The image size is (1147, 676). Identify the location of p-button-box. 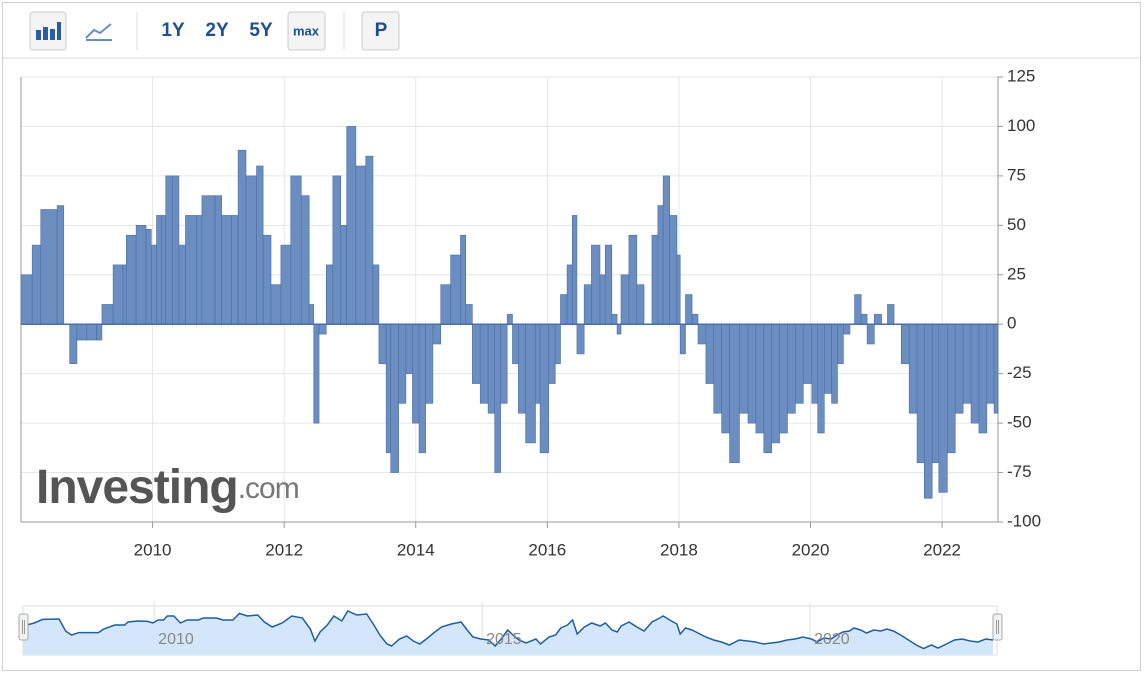
(380, 31).